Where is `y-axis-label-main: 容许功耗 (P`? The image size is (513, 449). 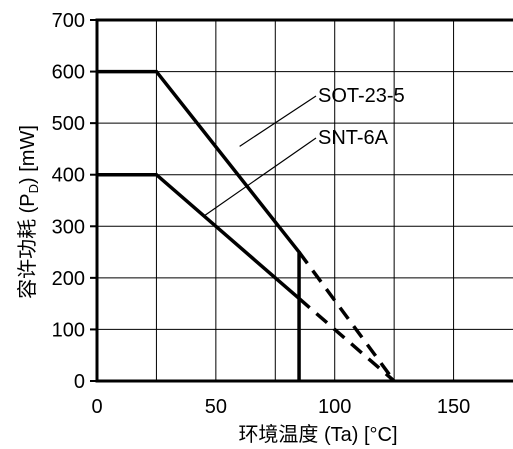
y-axis-label-main: 容许功耗 (P is located at coordinates (27, 246).